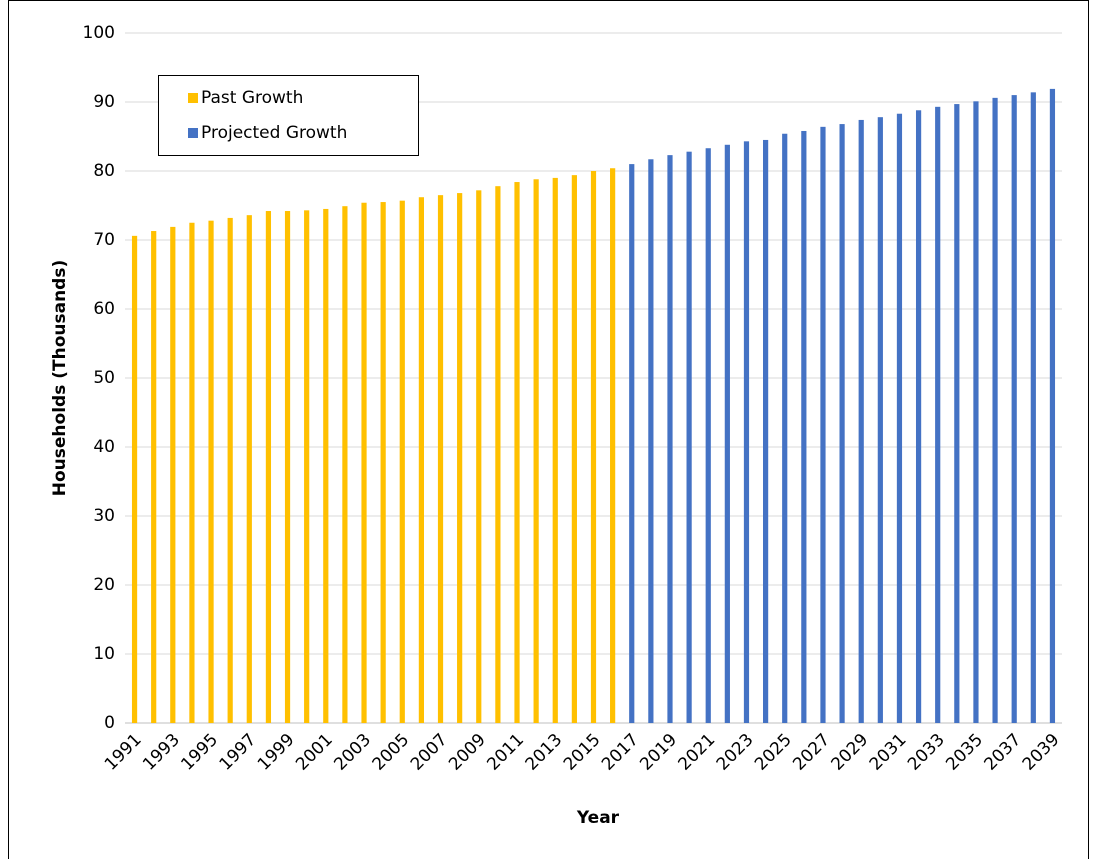 This screenshot has width=1097, height=863. Describe the element at coordinates (104, 447) in the screenshot. I see `y-tick-label: 40` at that location.